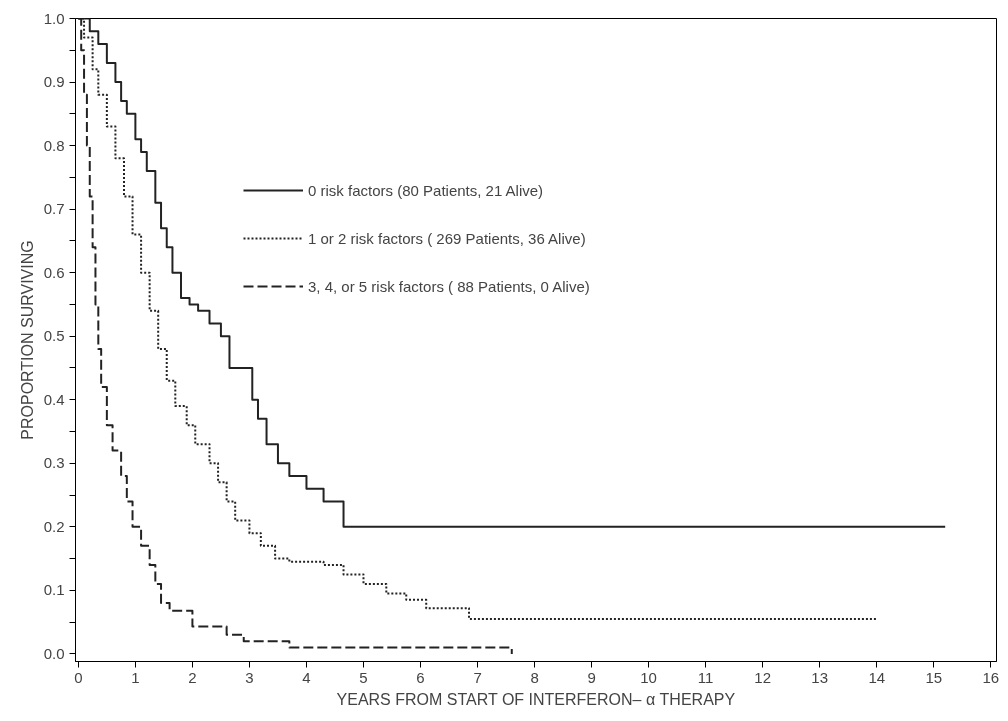 This screenshot has height=721, width=1008. What do you see at coordinates (363, 677) in the screenshot?
I see `x-tick-label: 5` at bounding box center [363, 677].